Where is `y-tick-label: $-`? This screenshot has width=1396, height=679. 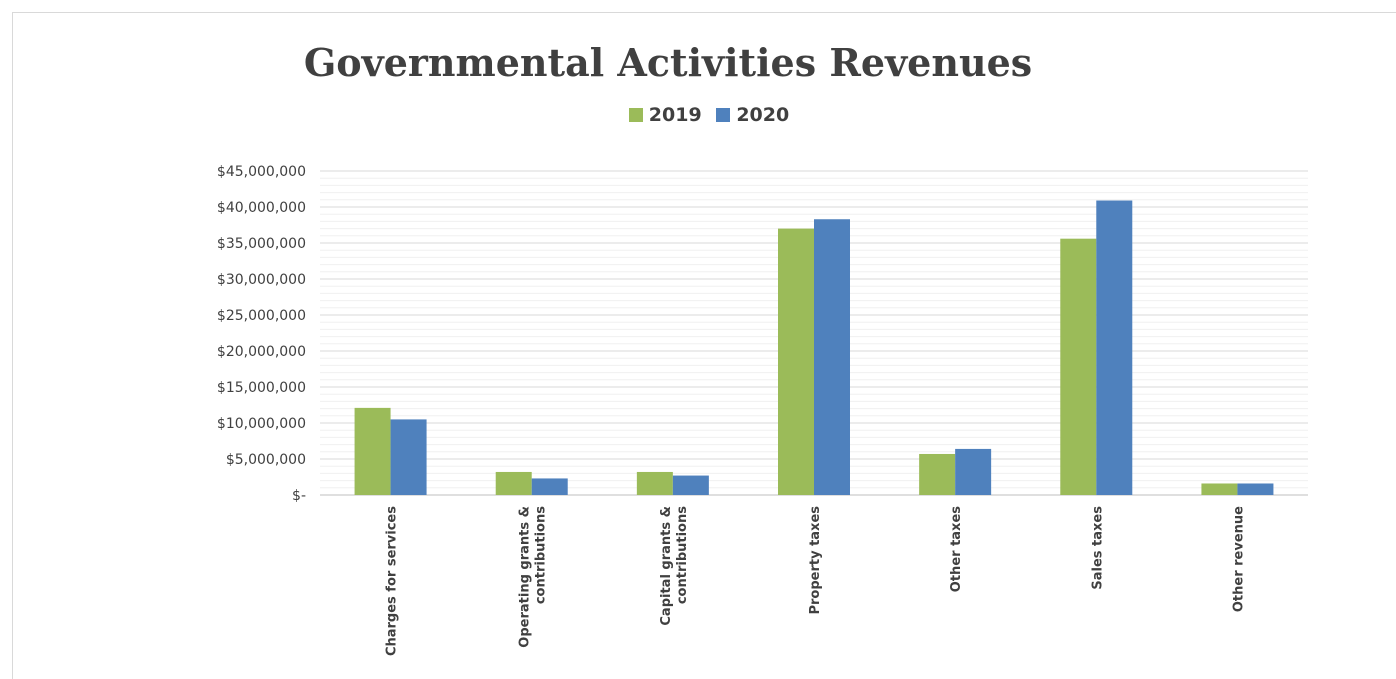 y-tick-label: $- is located at coordinates (299, 496).